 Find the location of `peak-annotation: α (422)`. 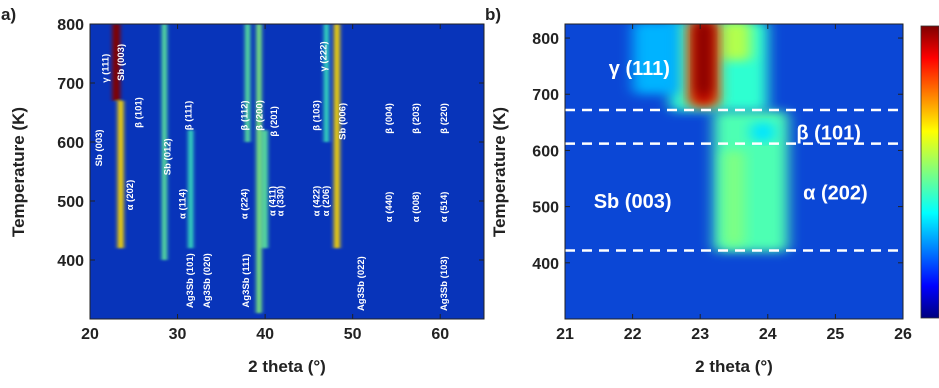

peak-annotation: α (422) is located at coordinates (316, 201).